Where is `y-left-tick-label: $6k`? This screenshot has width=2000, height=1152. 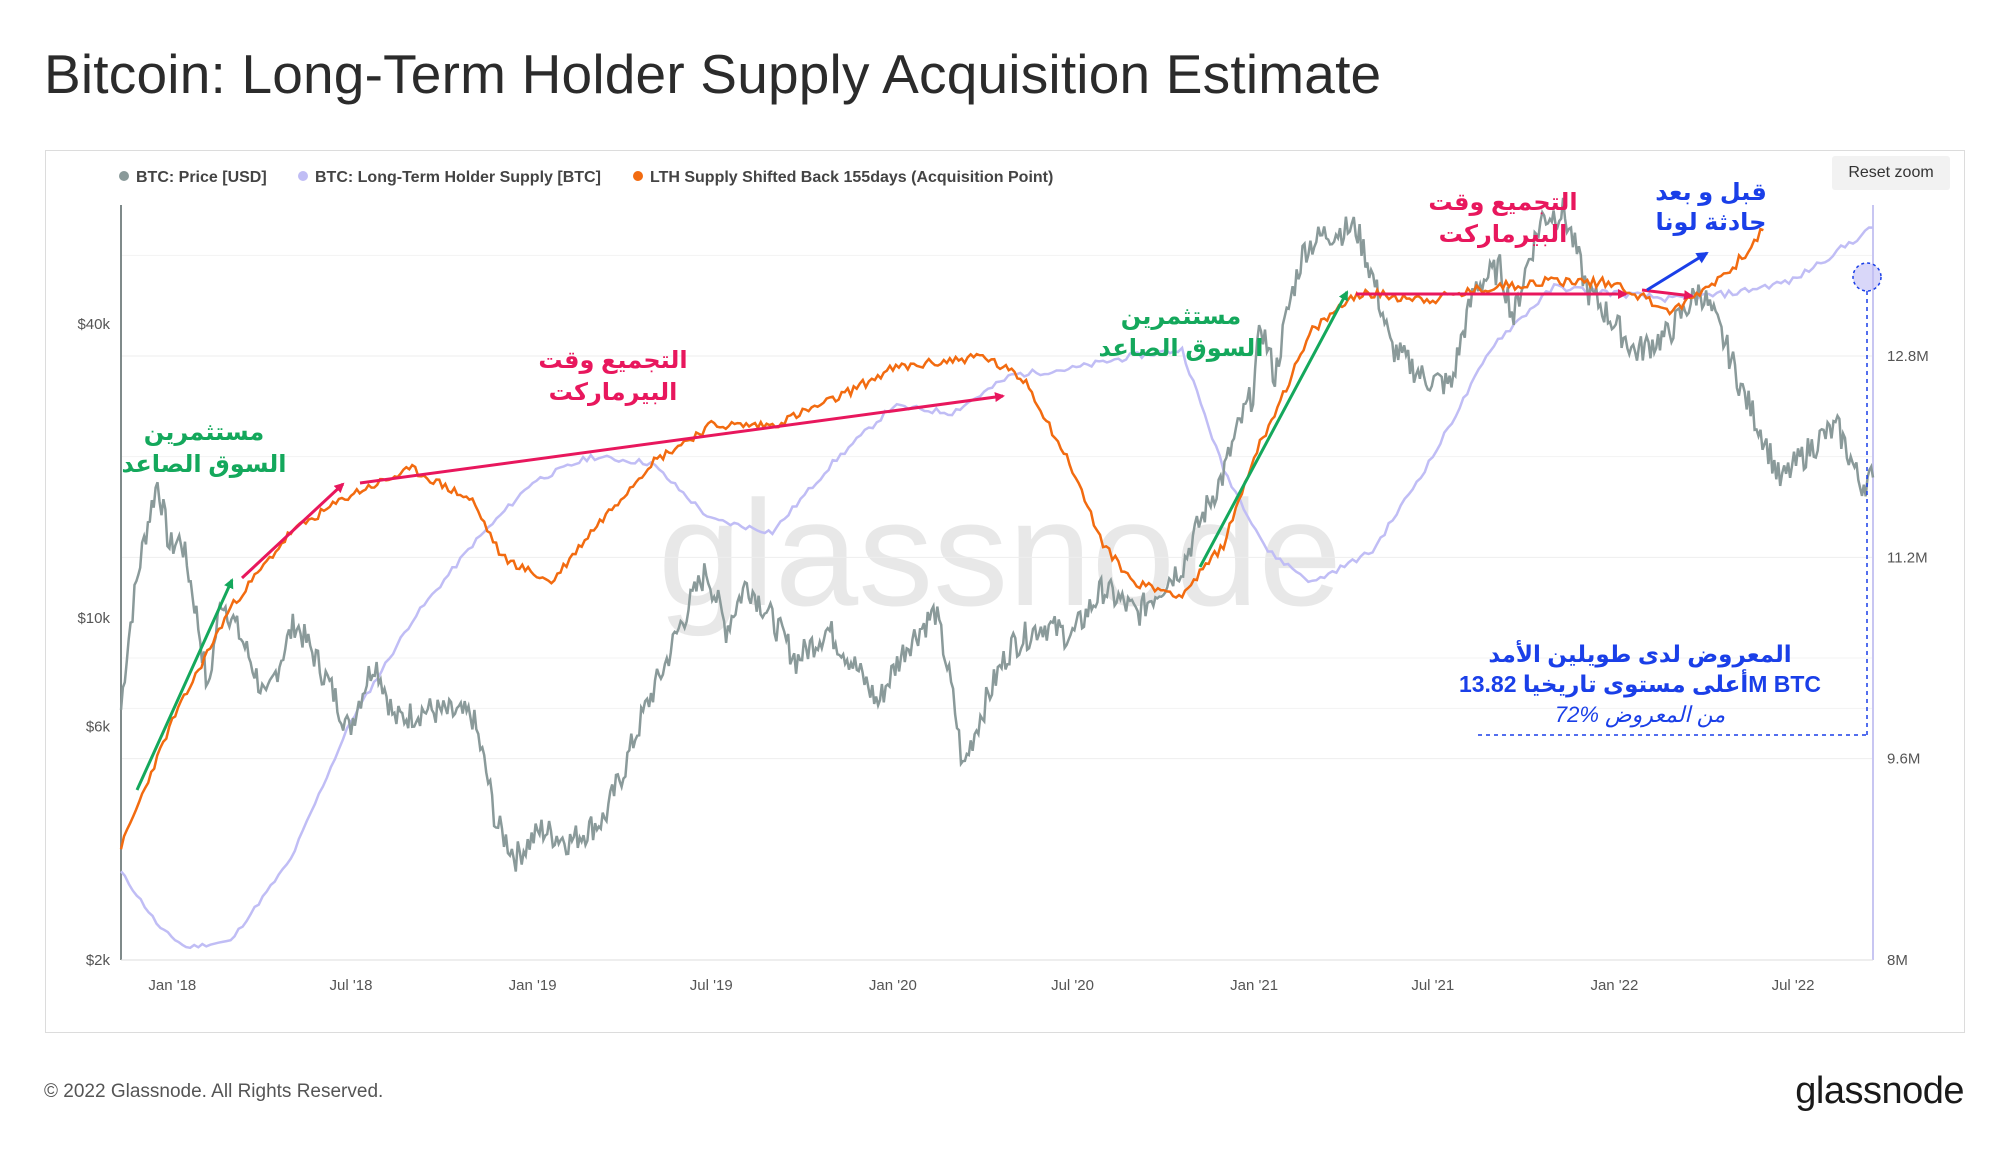
y-left-tick-label: $6k is located at coordinates (98, 727).